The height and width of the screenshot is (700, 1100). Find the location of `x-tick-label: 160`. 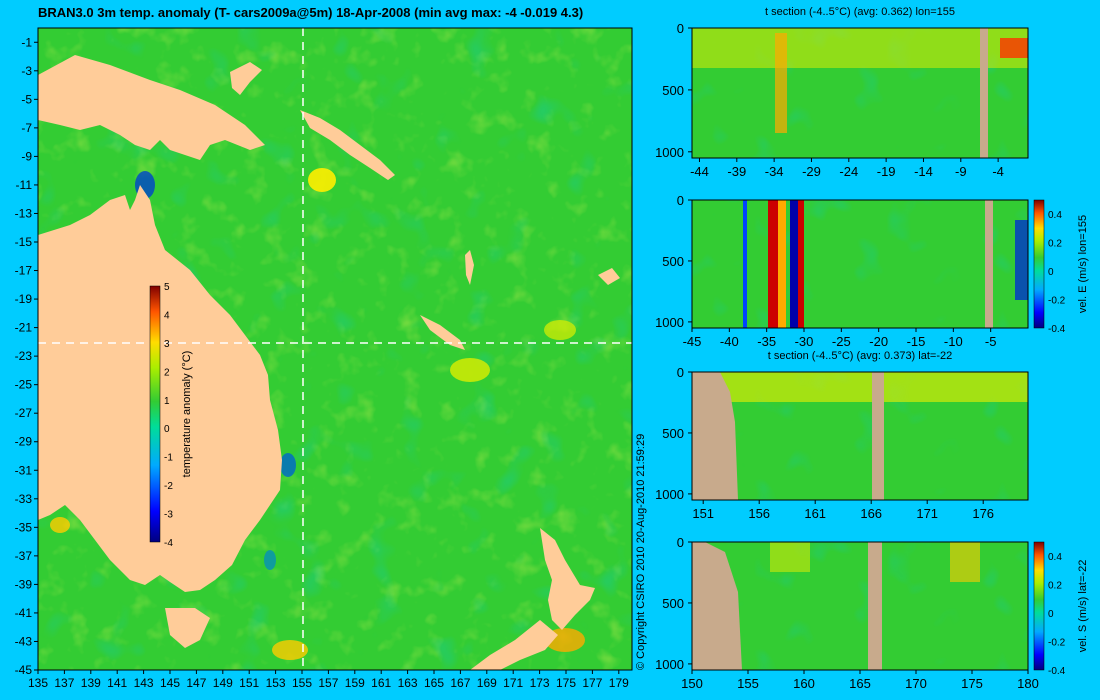

x-tick-label: 160 is located at coordinates (804, 683).